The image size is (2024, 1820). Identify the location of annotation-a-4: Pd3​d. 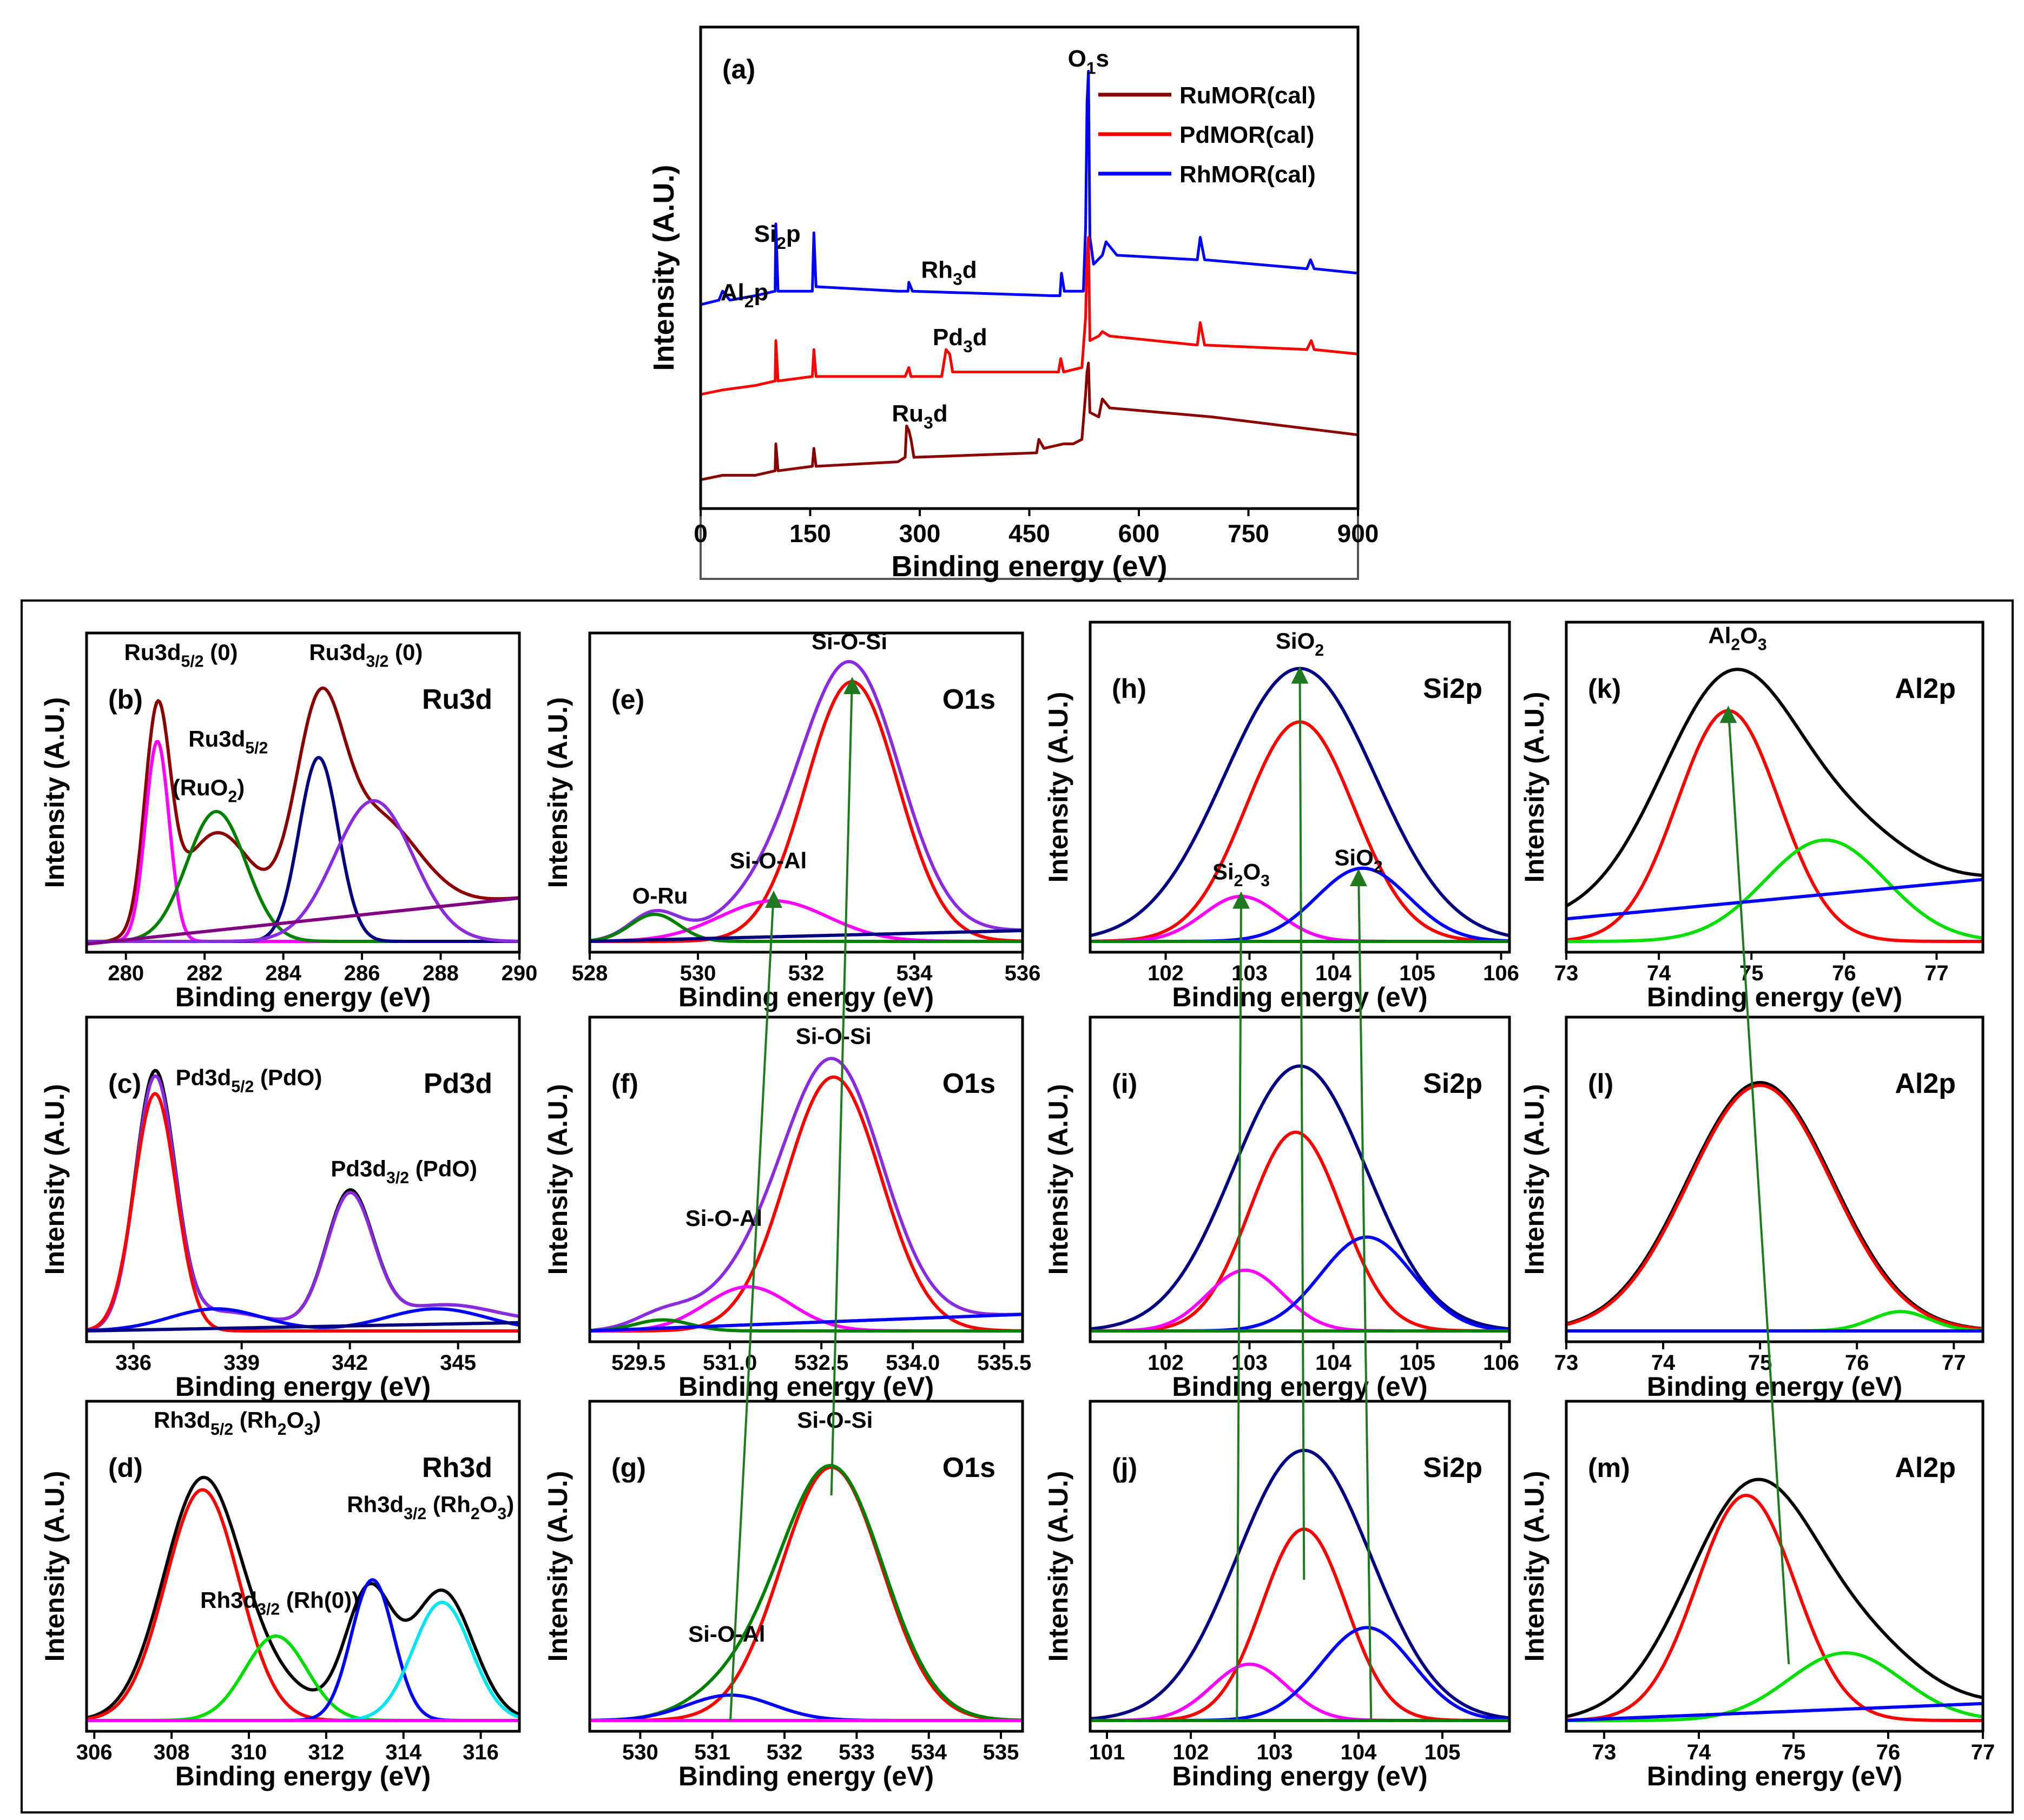
(960, 340).